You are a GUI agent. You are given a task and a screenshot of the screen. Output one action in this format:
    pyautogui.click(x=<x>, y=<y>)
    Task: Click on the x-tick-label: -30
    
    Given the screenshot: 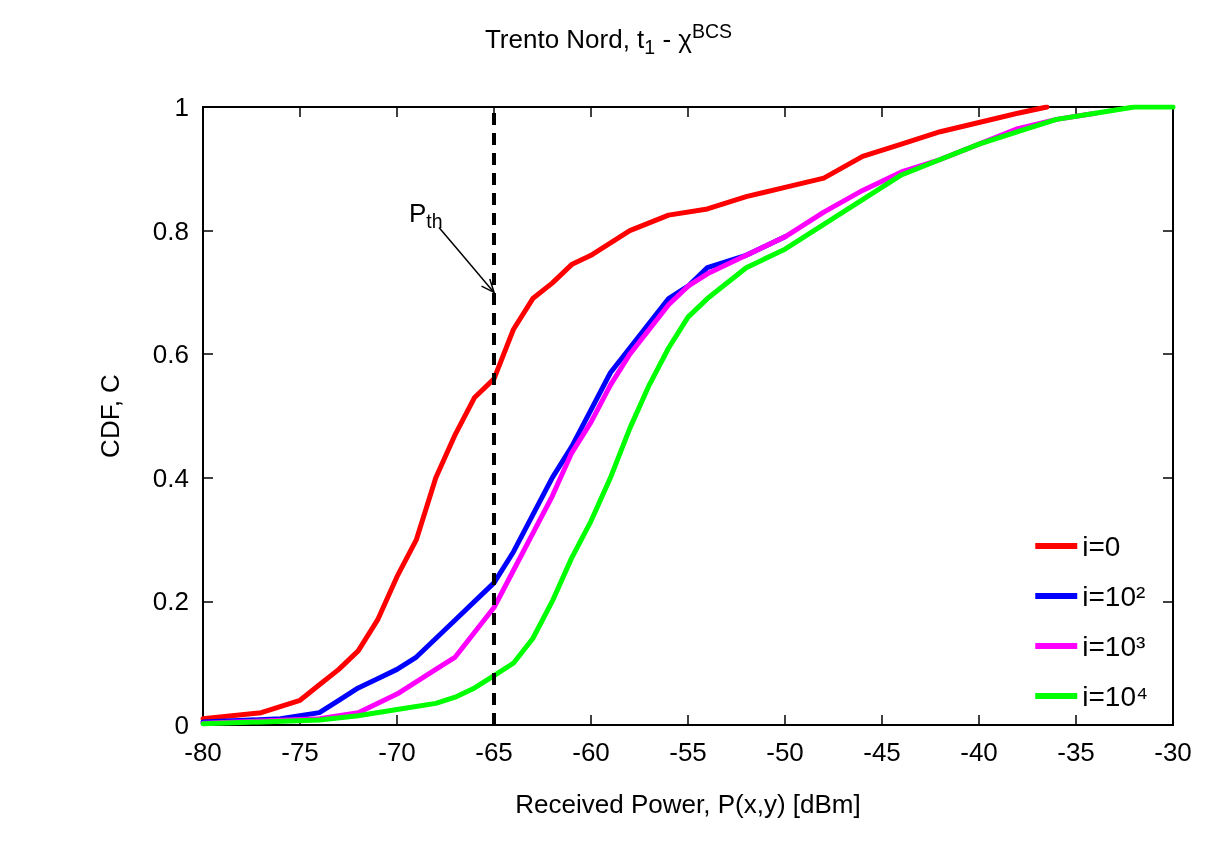 What is the action you would take?
    pyautogui.click(x=1173, y=752)
    